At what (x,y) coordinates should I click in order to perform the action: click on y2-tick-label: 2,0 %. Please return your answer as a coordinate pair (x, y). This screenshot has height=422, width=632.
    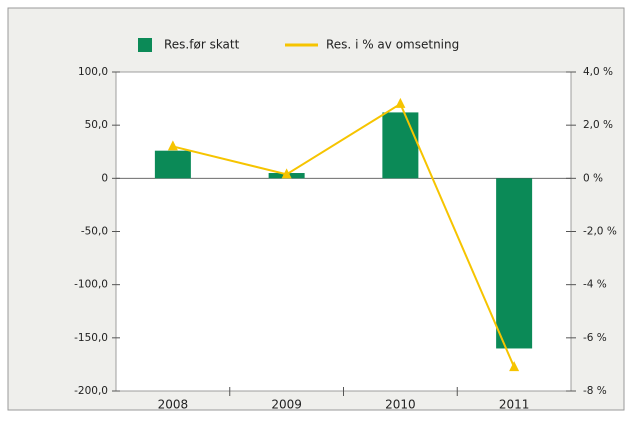
    Looking at the image, I should click on (598, 125).